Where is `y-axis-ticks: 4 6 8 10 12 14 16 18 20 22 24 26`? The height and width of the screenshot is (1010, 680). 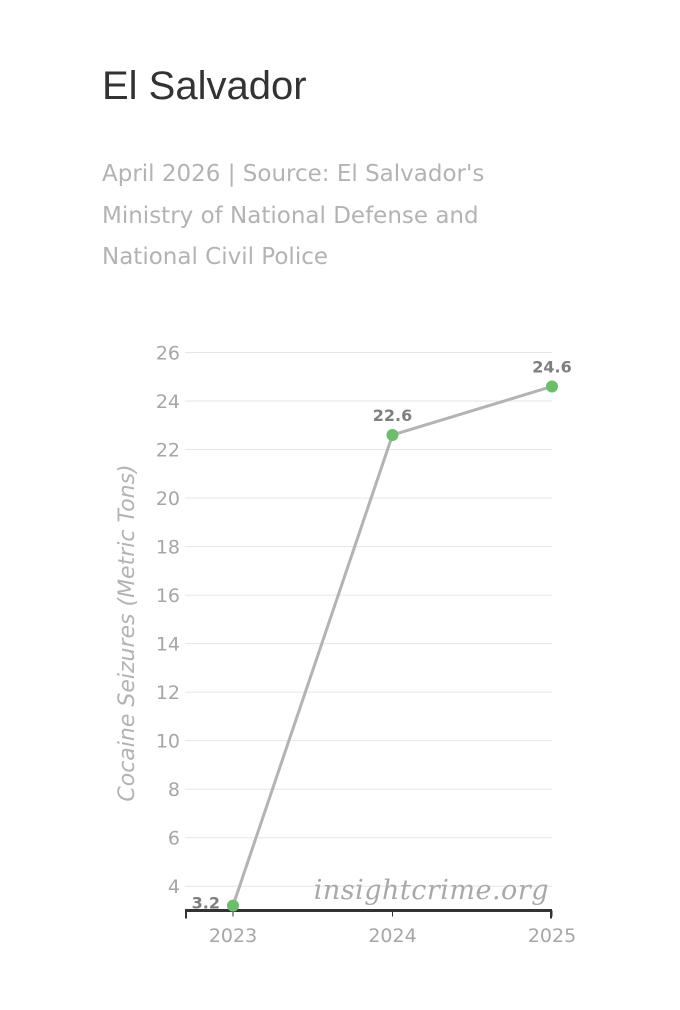
y-axis-ticks: 4 6 8 10 12 14 16 18 20 22 24 26 is located at coordinates (168, 621).